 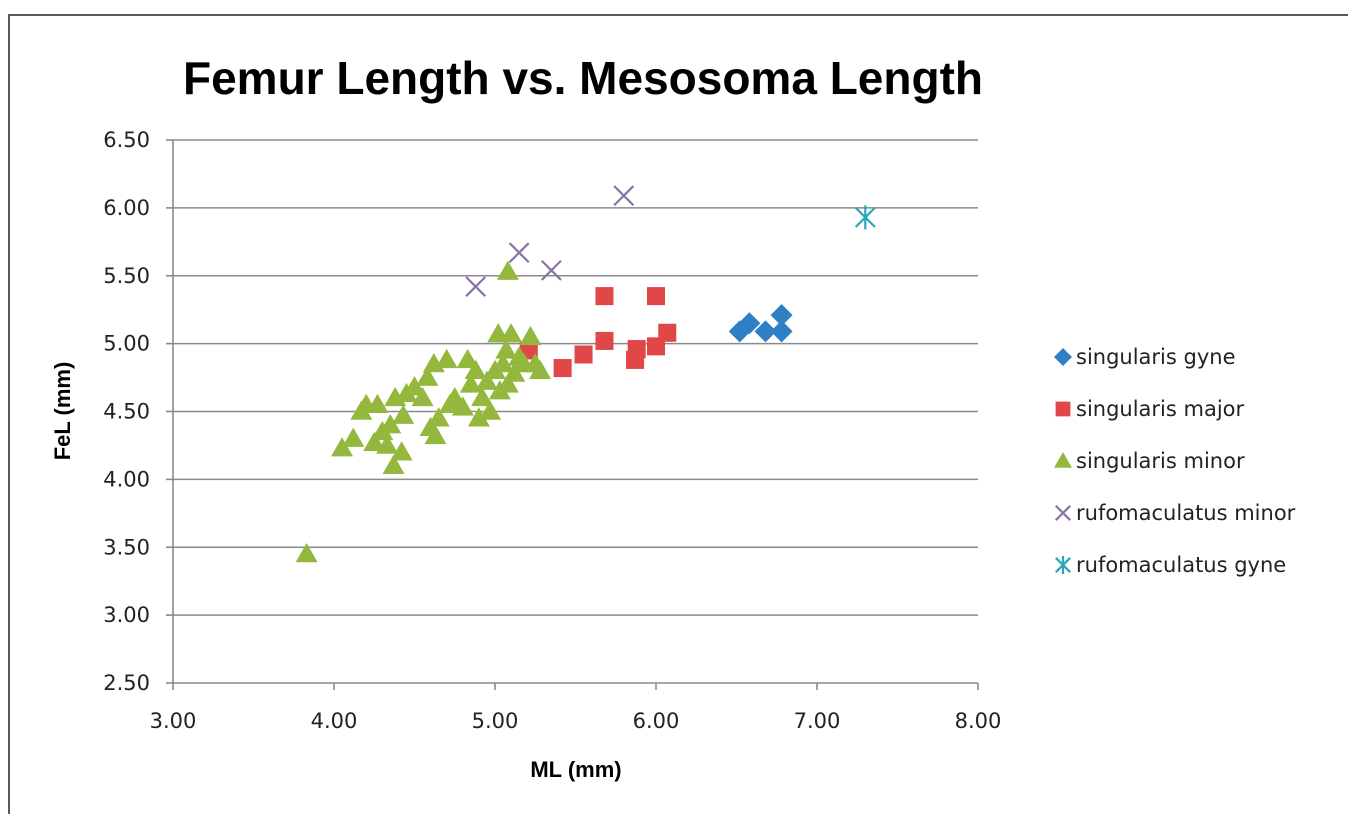 I want to click on chart-title: Femur Length vs. Mesosoma Length, so click(x=583, y=78).